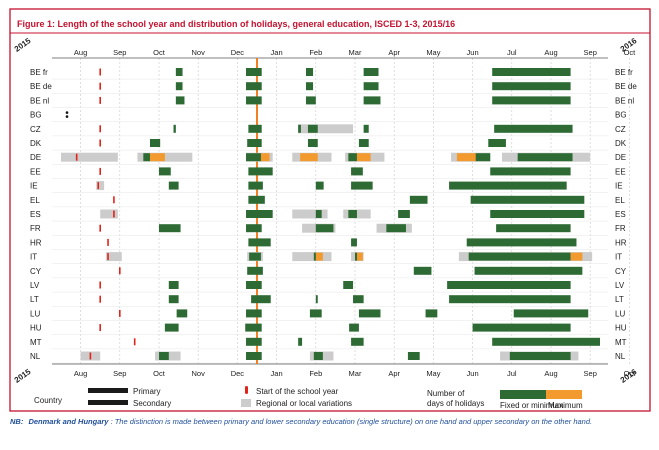 This screenshot has height=450, width=659. I want to click on legend-secondary-swatch, so click(108, 402).